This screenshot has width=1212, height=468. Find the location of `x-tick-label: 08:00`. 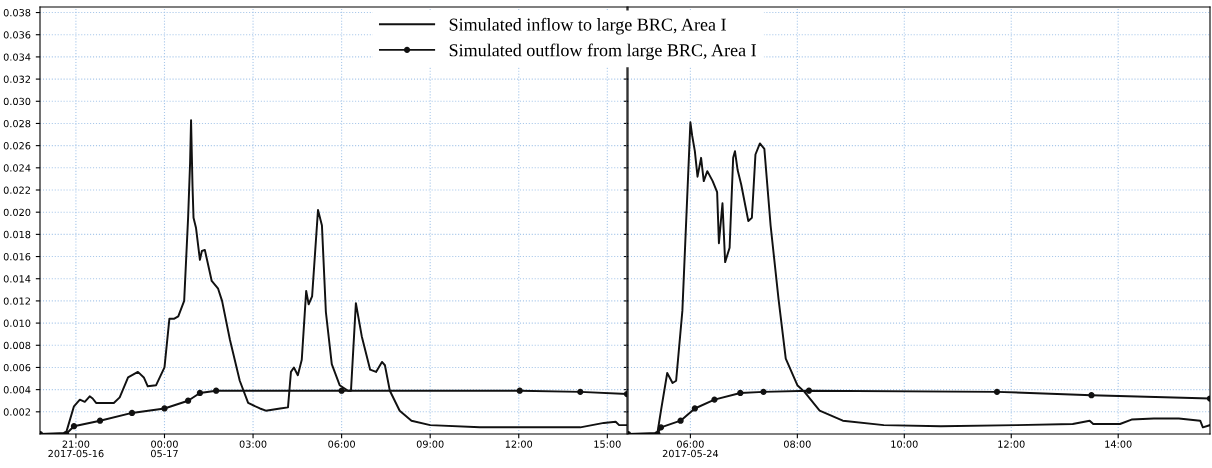

x-tick-label: 08:00 is located at coordinates (797, 444).